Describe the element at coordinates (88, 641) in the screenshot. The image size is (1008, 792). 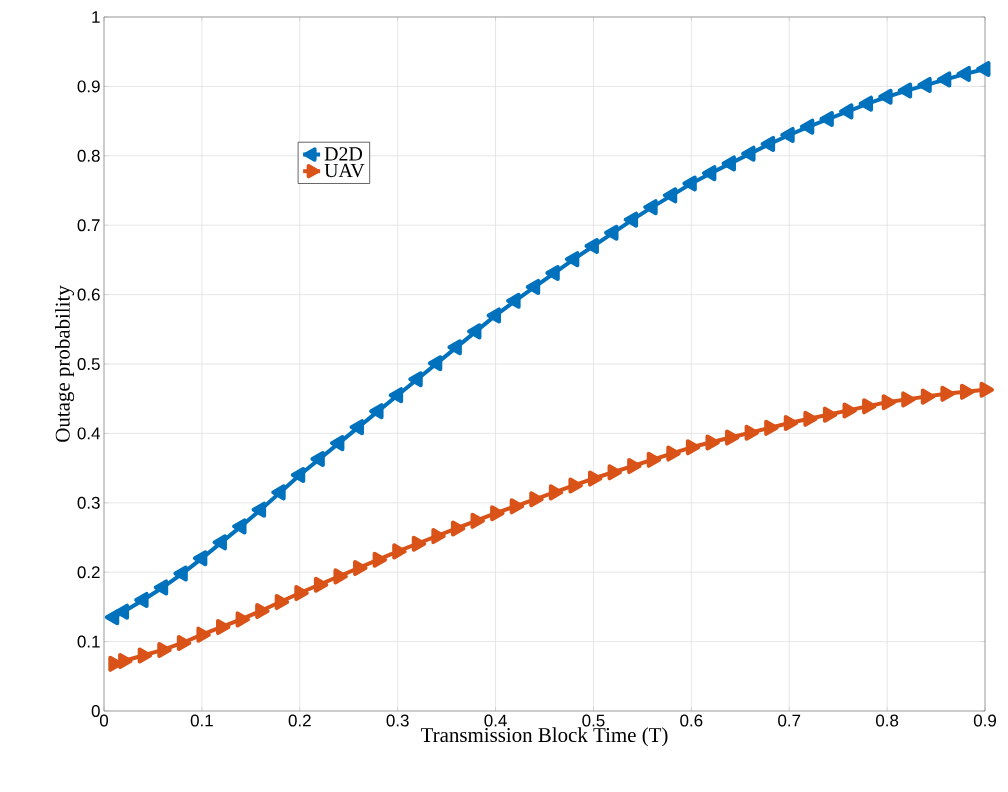
I see `y-tick-label: 0.1` at that location.